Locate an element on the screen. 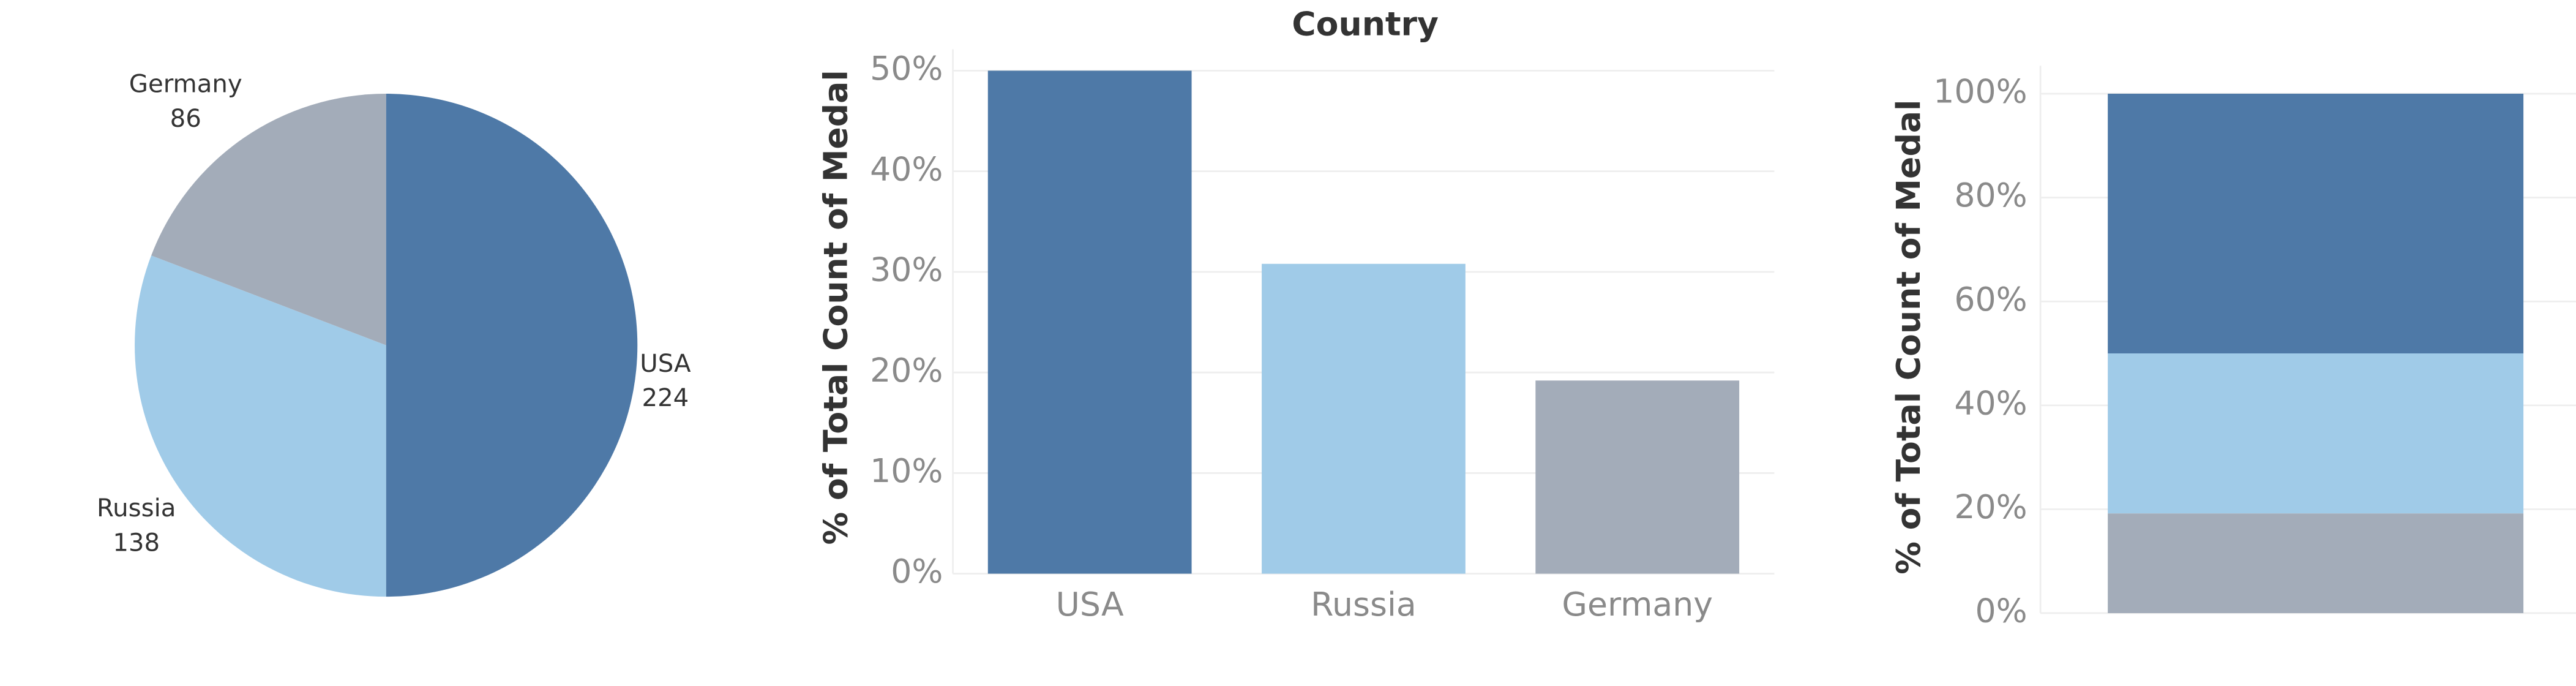 Image resolution: width=2576 pixels, height=686 pixels. slice-label: USA is located at coordinates (665, 364).